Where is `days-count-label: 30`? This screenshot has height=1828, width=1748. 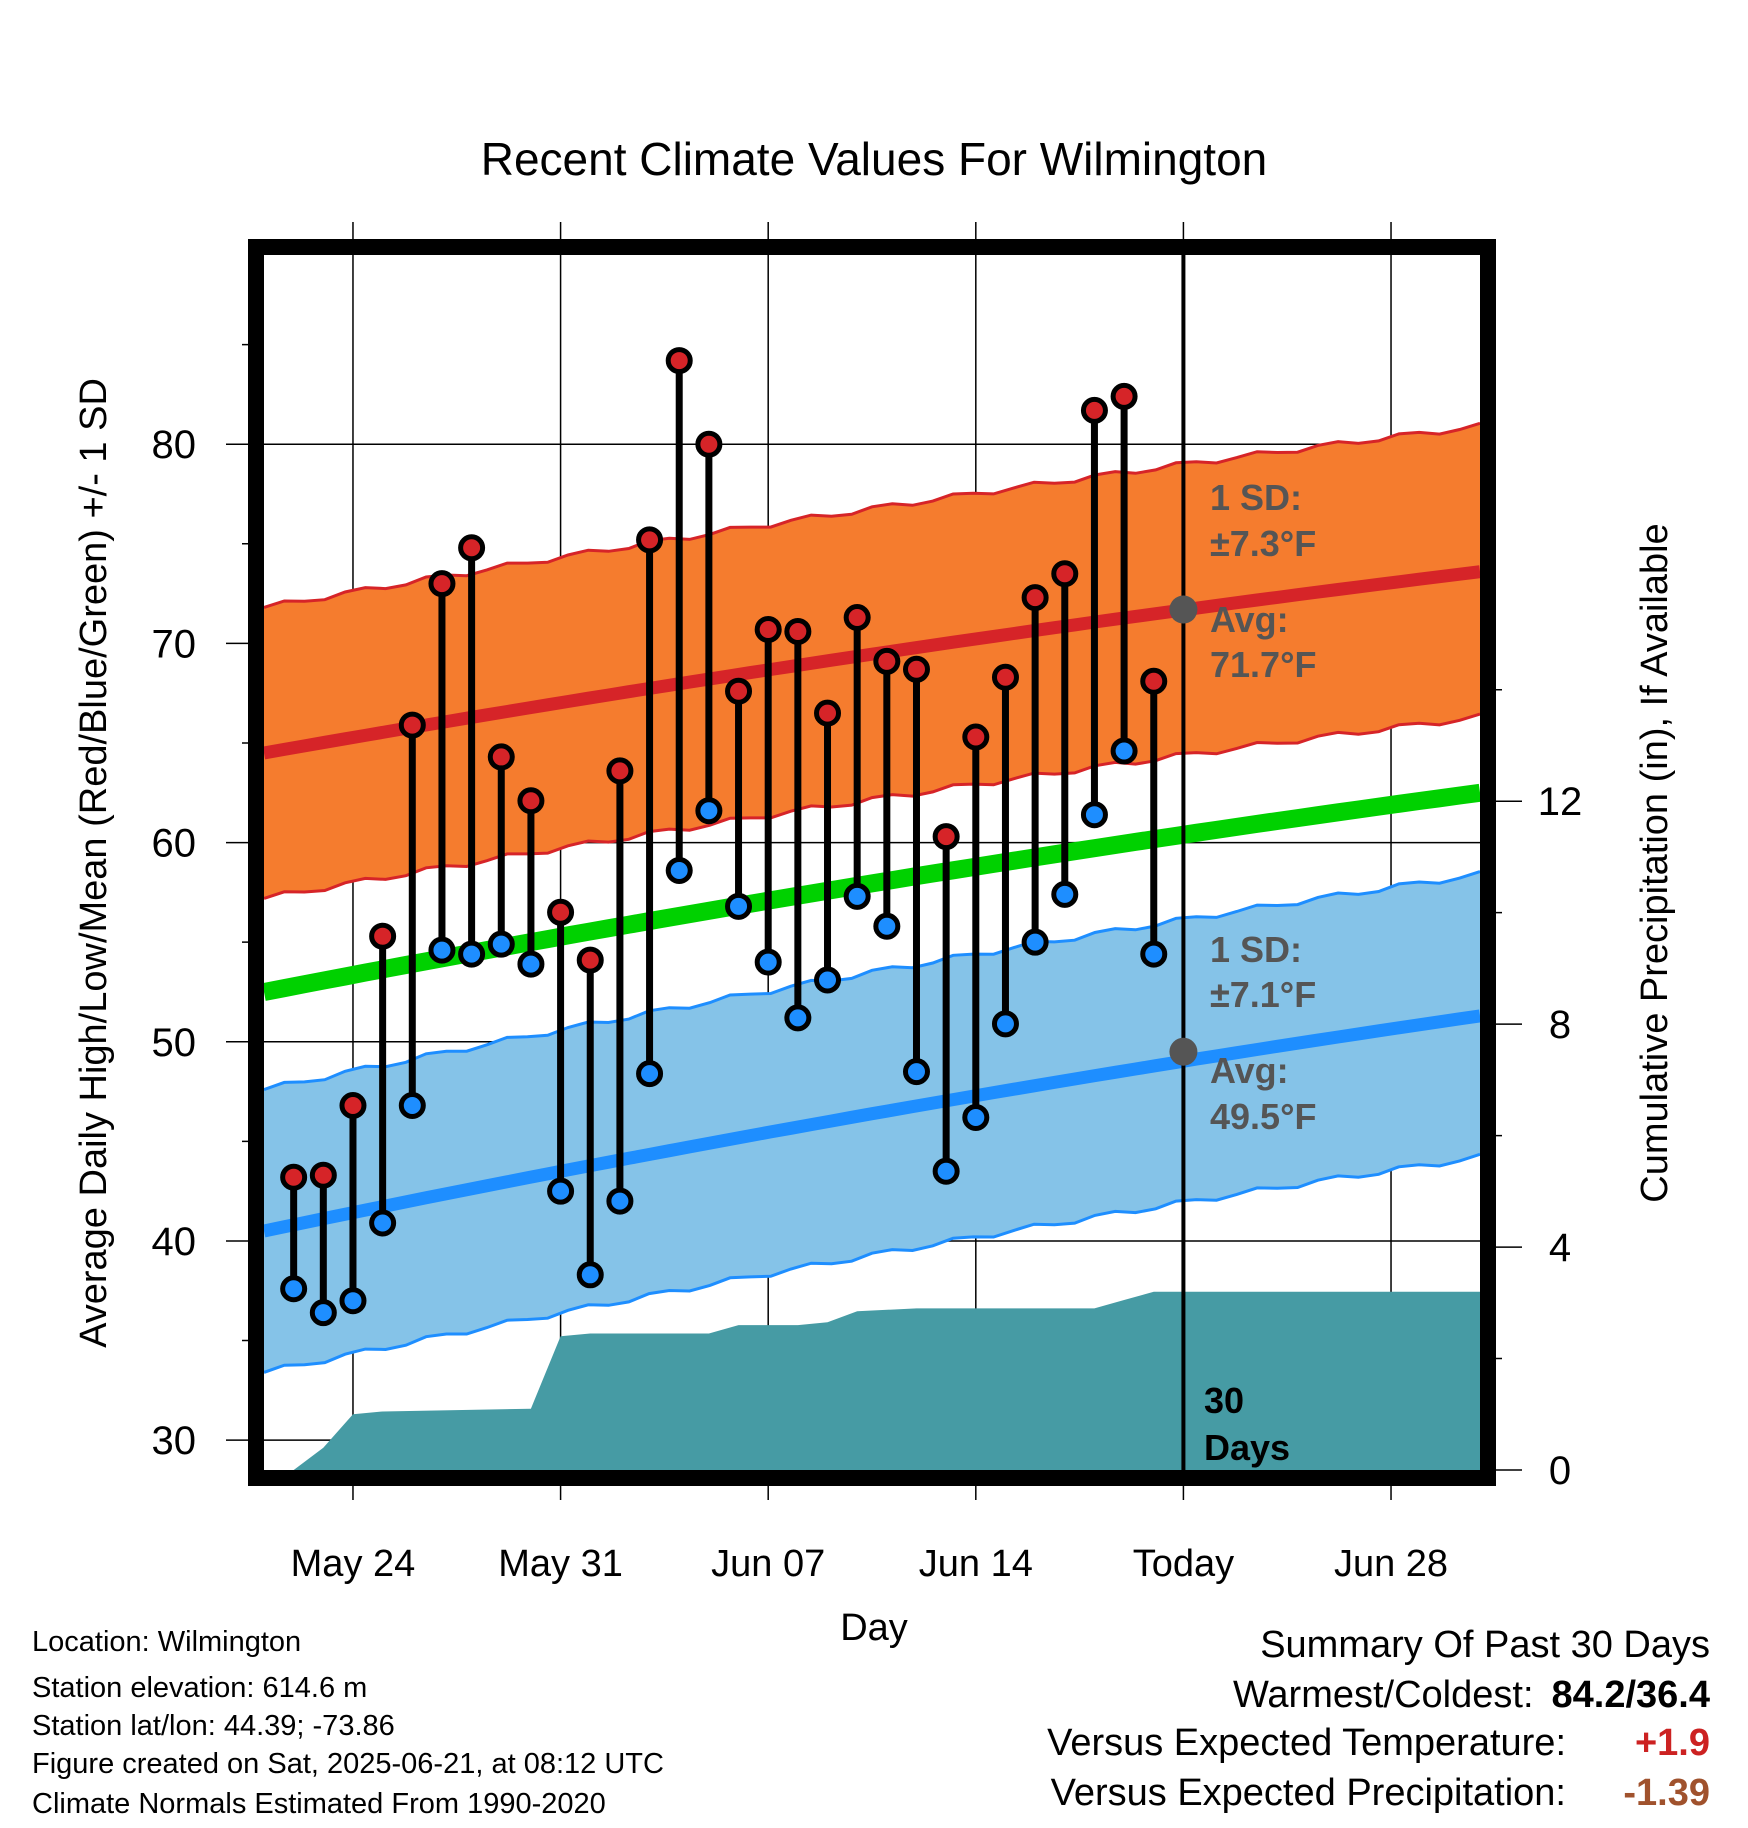
days-count-label: 30 is located at coordinates (1224, 1400).